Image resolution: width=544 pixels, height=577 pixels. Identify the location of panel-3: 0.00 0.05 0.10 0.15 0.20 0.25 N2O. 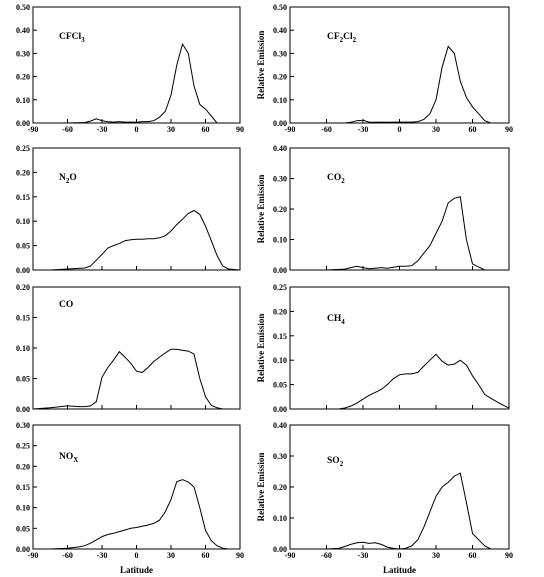
(128, 209).